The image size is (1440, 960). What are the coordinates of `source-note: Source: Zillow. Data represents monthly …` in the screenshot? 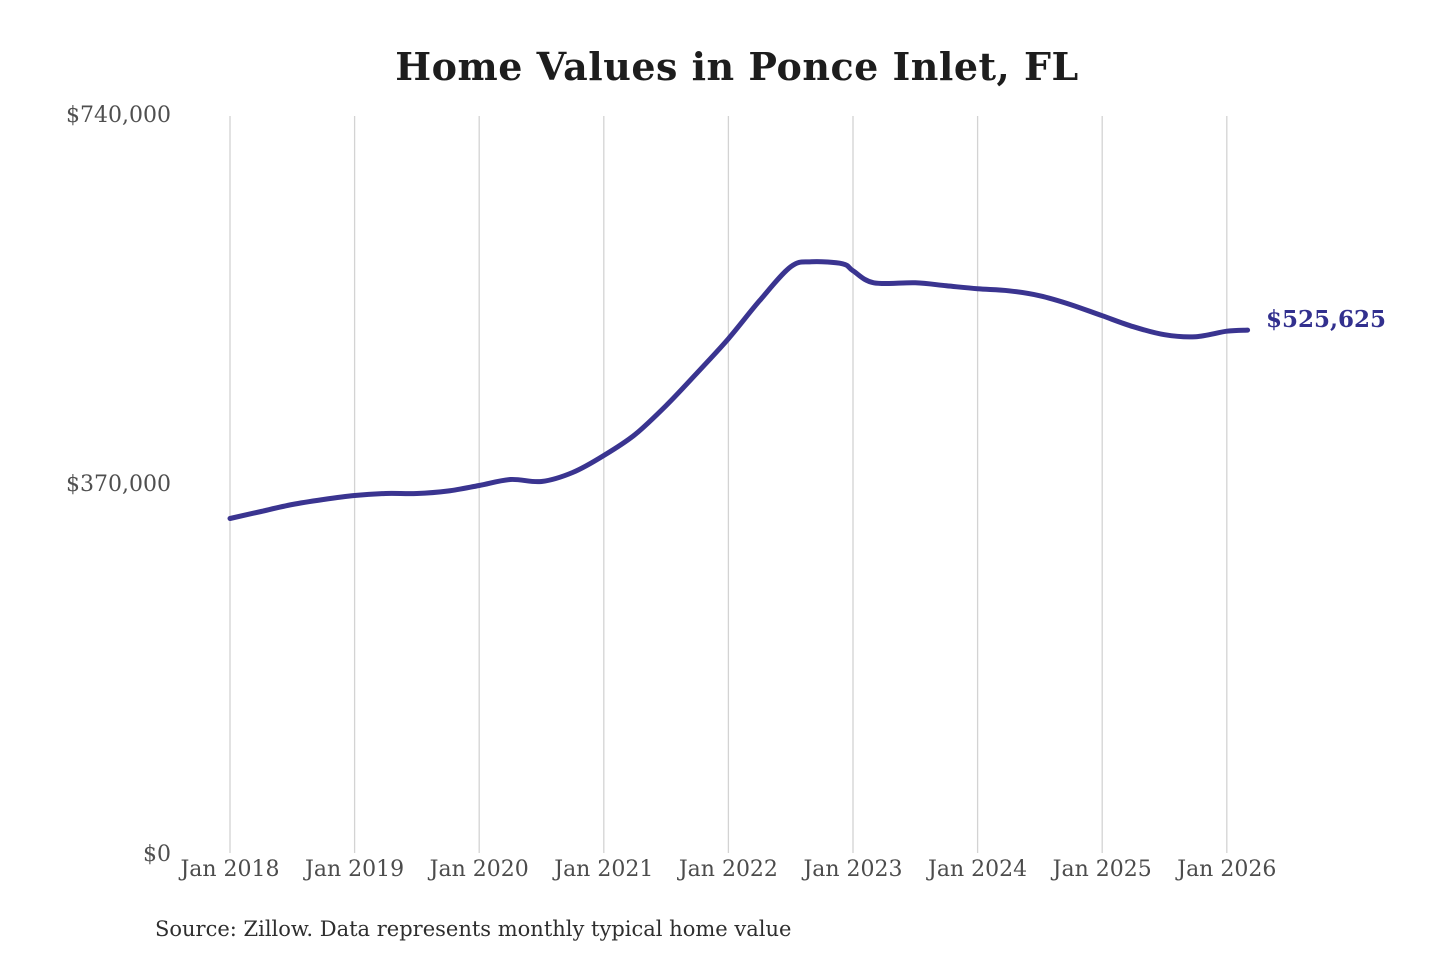 It's located at (473, 929).